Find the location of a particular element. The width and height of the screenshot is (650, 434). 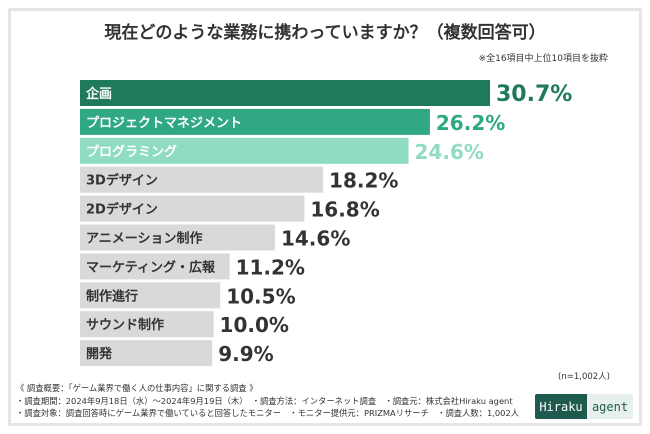

value-label-5: 16.8% is located at coordinates (344, 210).